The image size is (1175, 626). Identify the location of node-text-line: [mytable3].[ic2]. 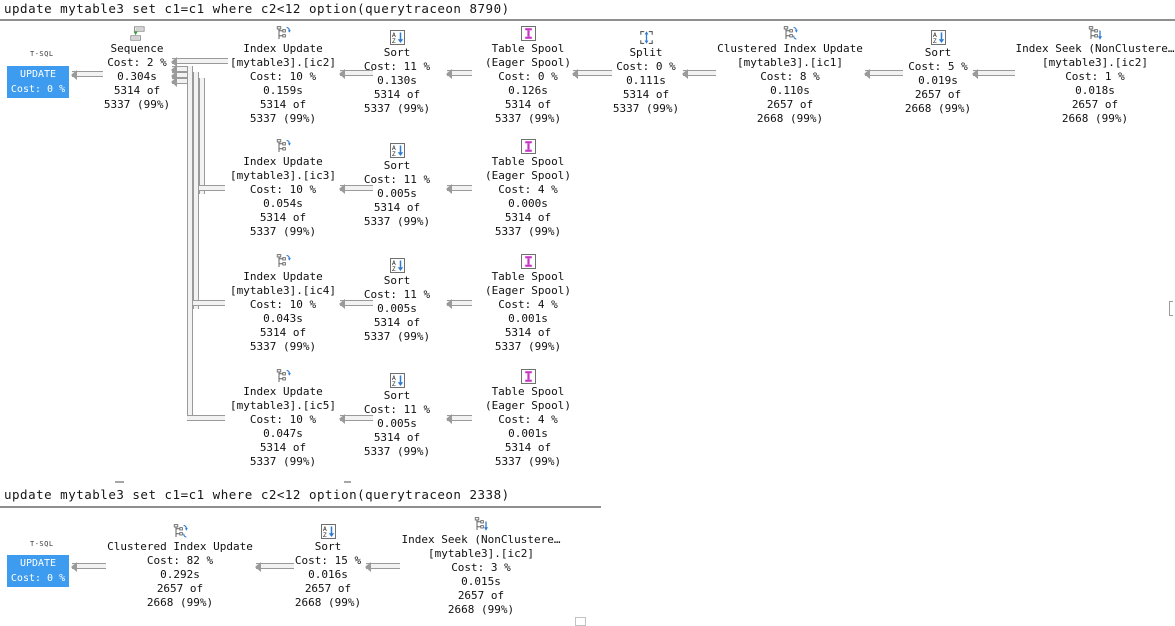
(283, 62).